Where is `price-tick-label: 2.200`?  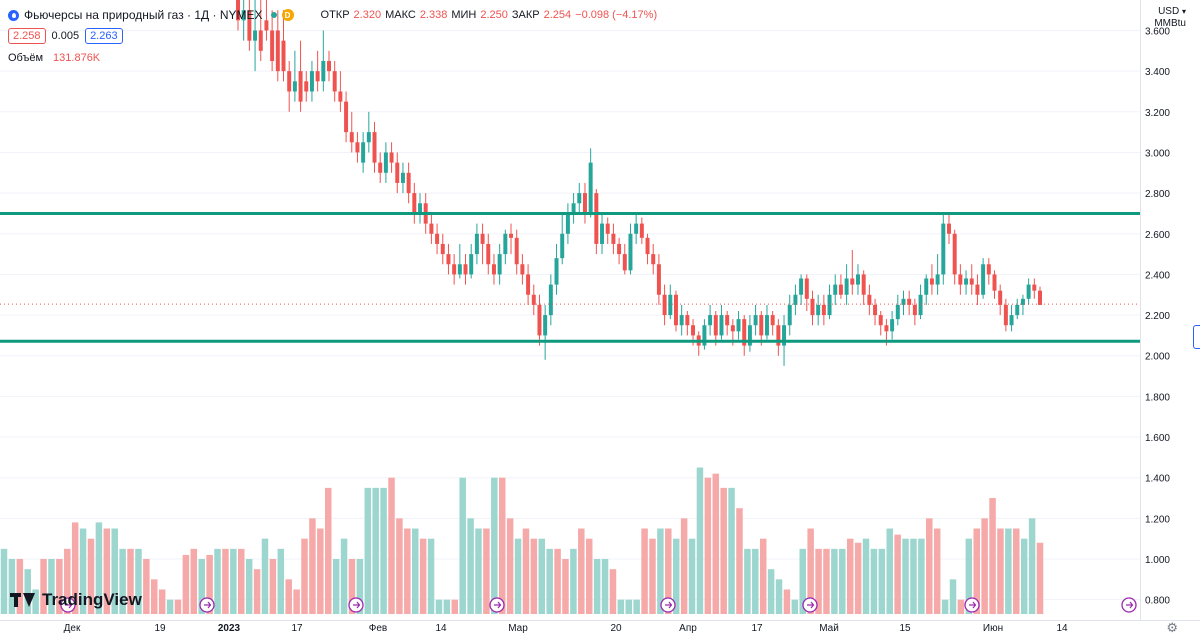 price-tick-label: 2.200 is located at coordinates (1157, 316).